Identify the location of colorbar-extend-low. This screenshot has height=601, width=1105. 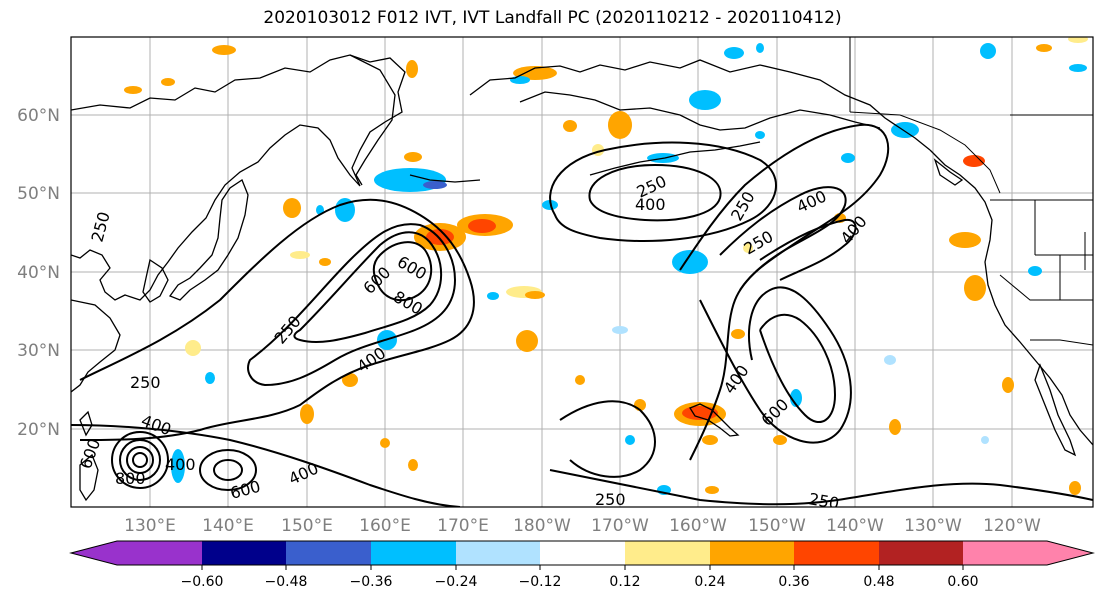
(94, 553).